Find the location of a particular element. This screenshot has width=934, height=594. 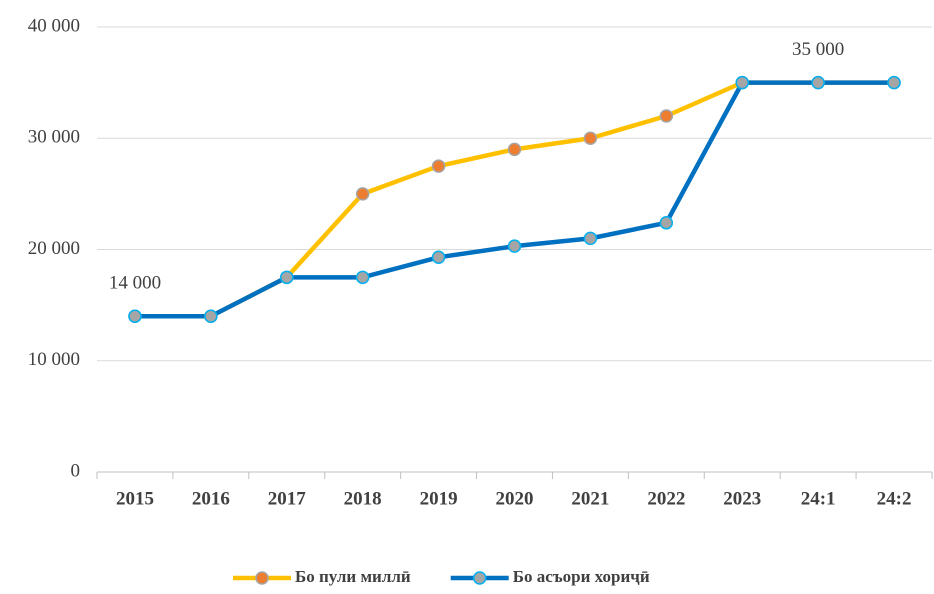

y-tick-label: 30 000 is located at coordinates (54, 137).